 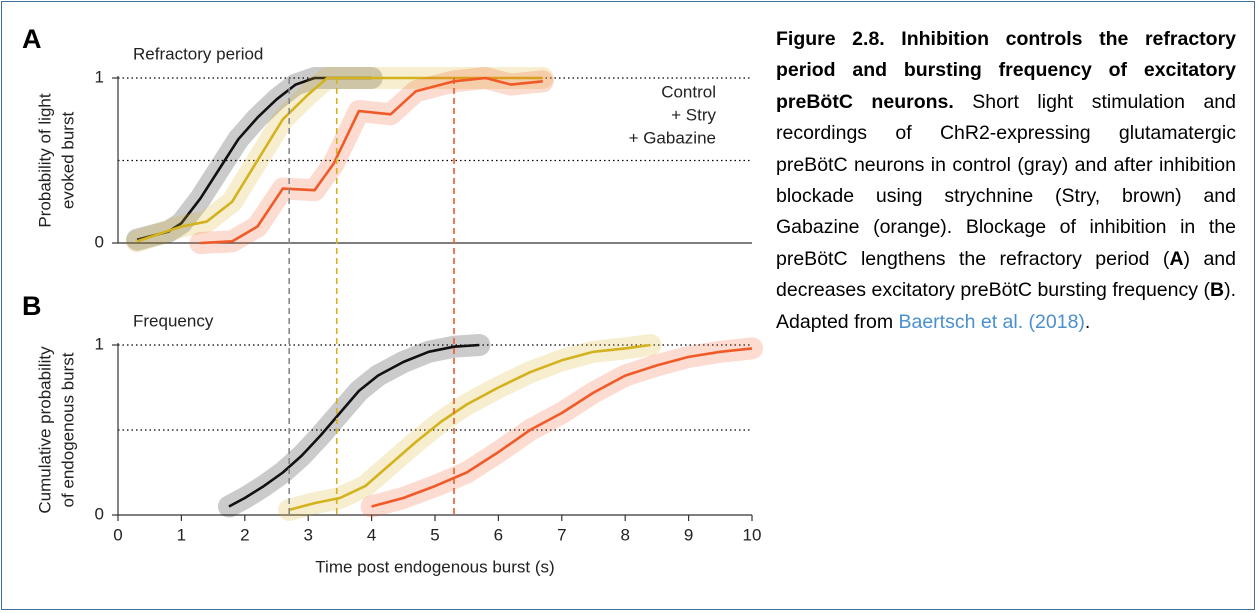 I want to click on x-tick-label: 7, so click(x=561, y=534).